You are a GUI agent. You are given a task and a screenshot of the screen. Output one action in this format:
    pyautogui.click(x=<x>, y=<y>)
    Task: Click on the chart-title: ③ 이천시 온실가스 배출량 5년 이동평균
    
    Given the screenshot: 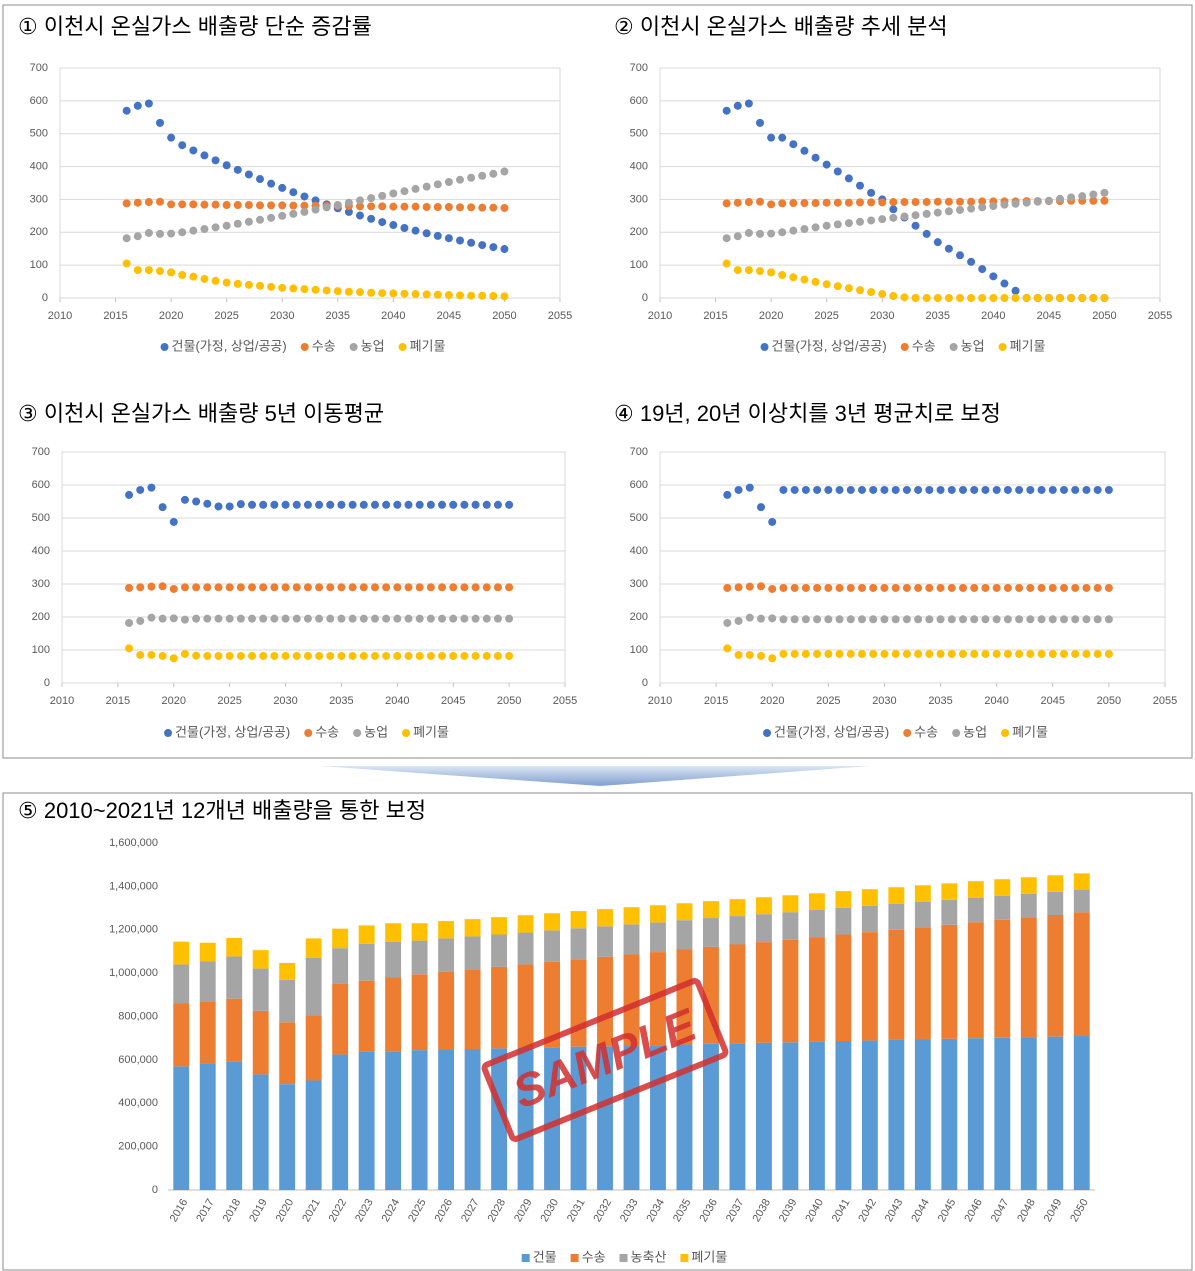 What is the action you would take?
    pyautogui.click(x=201, y=413)
    